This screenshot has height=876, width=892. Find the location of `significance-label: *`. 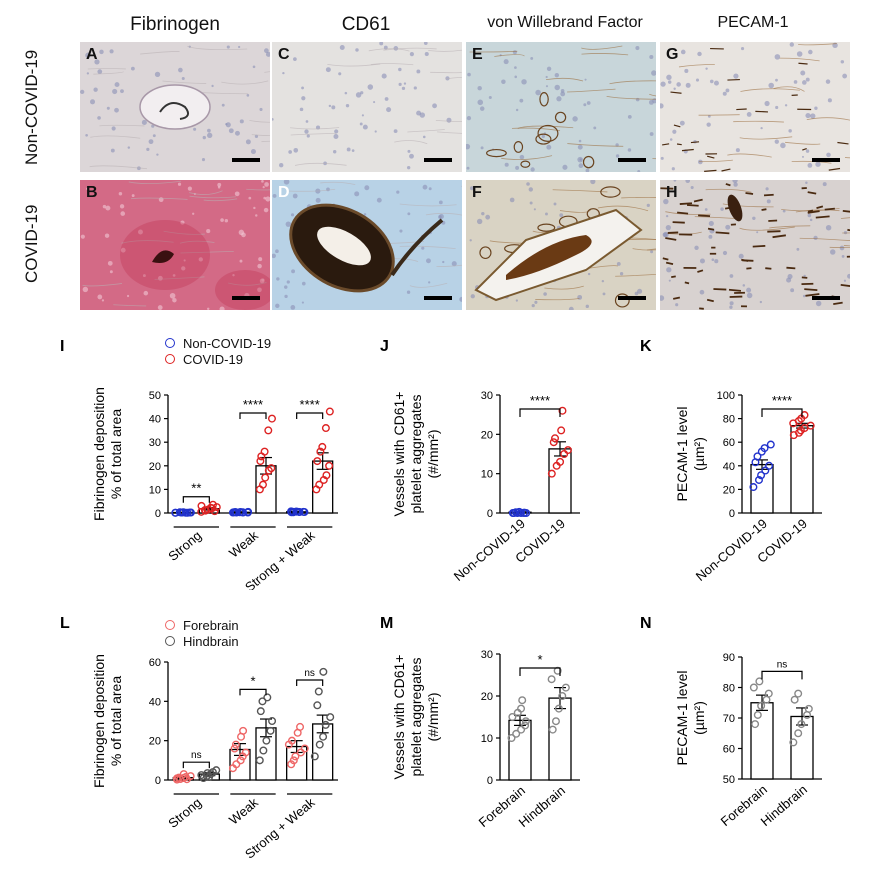

significance-label: * is located at coordinates (539, 659).